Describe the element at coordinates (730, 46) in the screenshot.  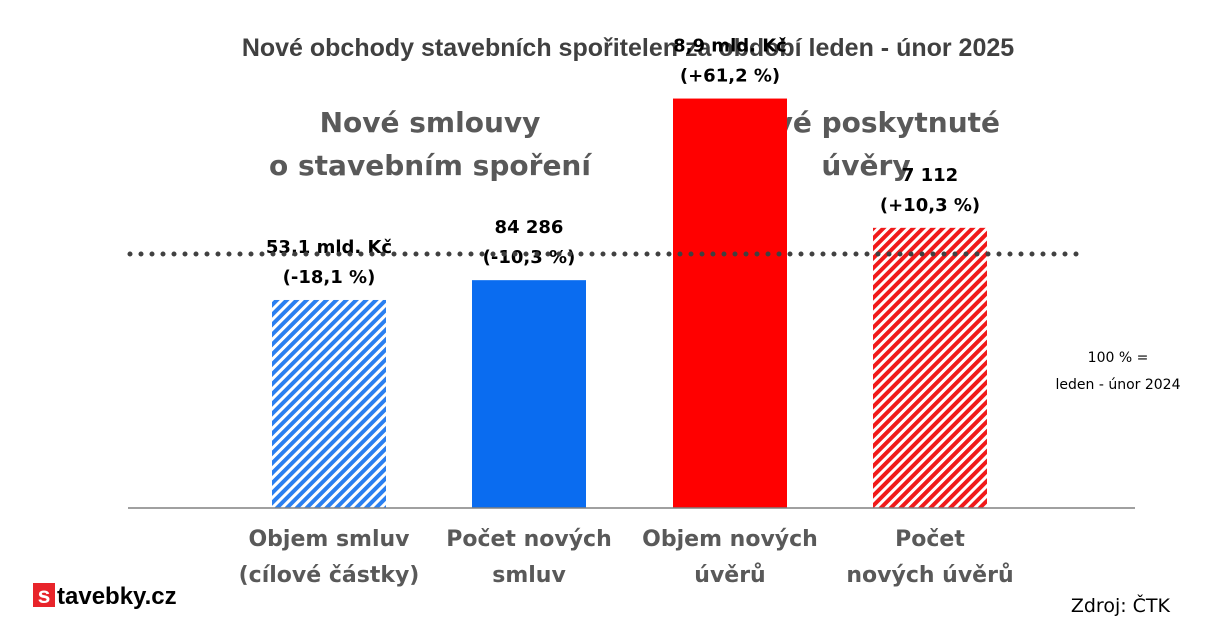
I see `data-label-3-value: 8,9 mld. Kč` at that location.